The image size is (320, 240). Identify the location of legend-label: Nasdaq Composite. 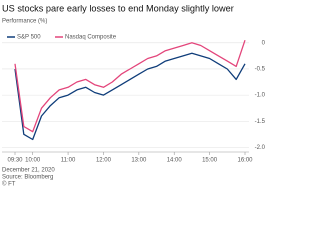
(91, 38).